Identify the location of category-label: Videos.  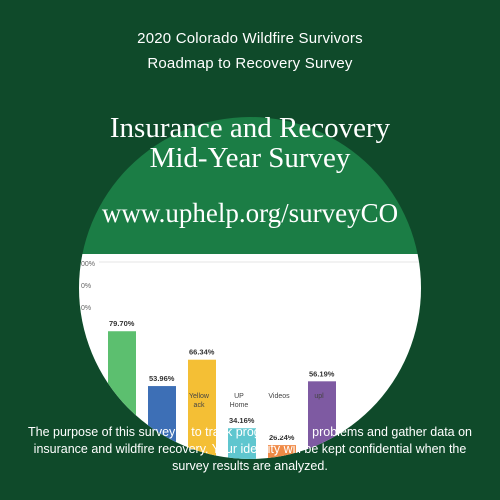
(279, 396).